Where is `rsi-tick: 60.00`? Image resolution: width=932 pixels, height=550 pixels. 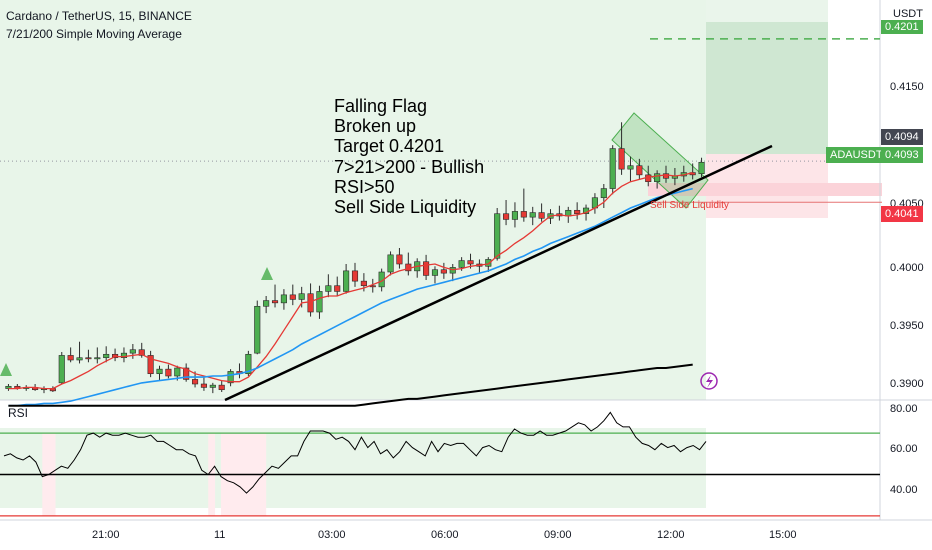 rsi-tick: 60.00 is located at coordinates (904, 449).